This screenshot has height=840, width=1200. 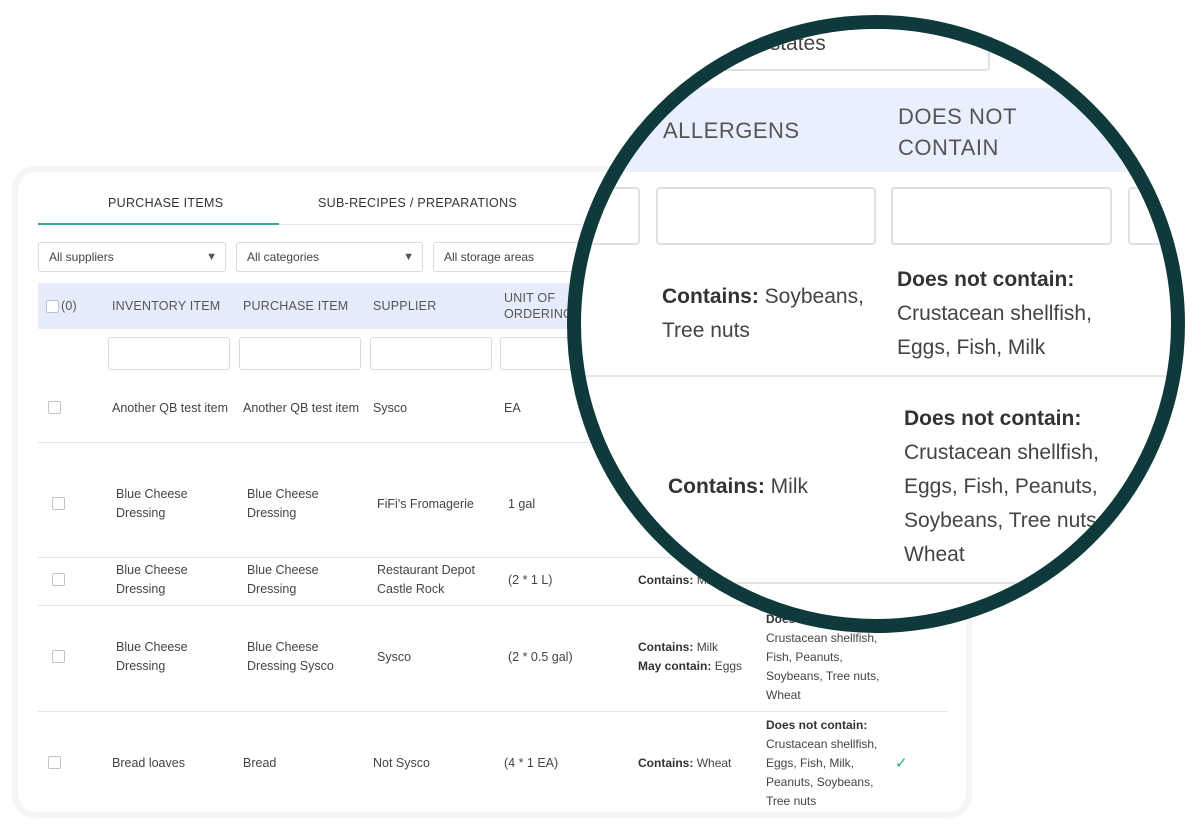 What do you see at coordinates (148, 762) in the screenshot?
I see `cell: Bread loaves` at bounding box center [148, 762].